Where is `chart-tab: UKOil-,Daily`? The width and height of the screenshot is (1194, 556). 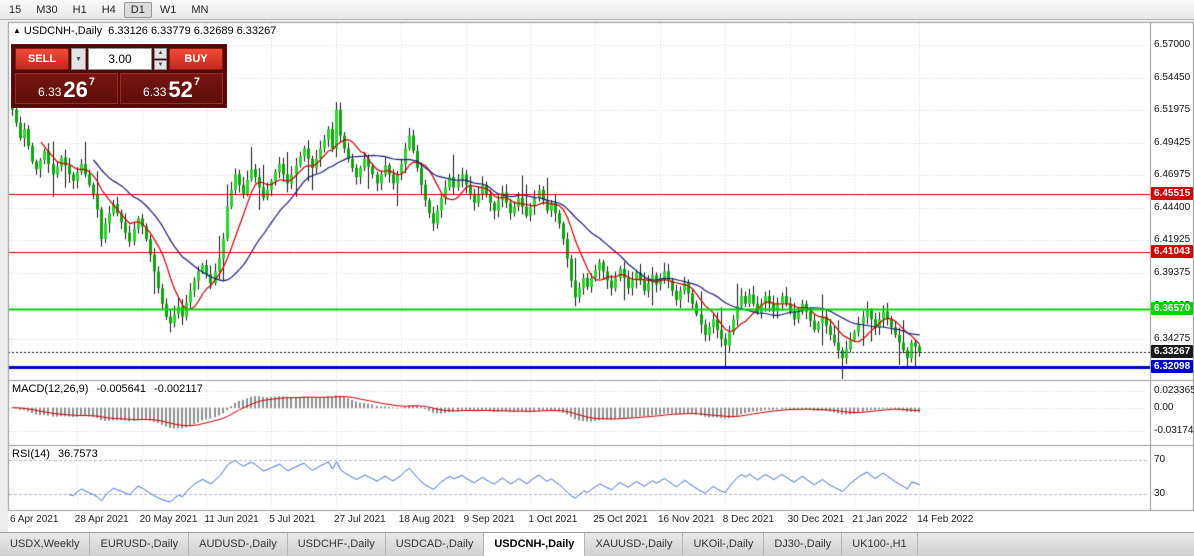 chart-tab: UKOil-,Daily is located at coordinates (724, 544).